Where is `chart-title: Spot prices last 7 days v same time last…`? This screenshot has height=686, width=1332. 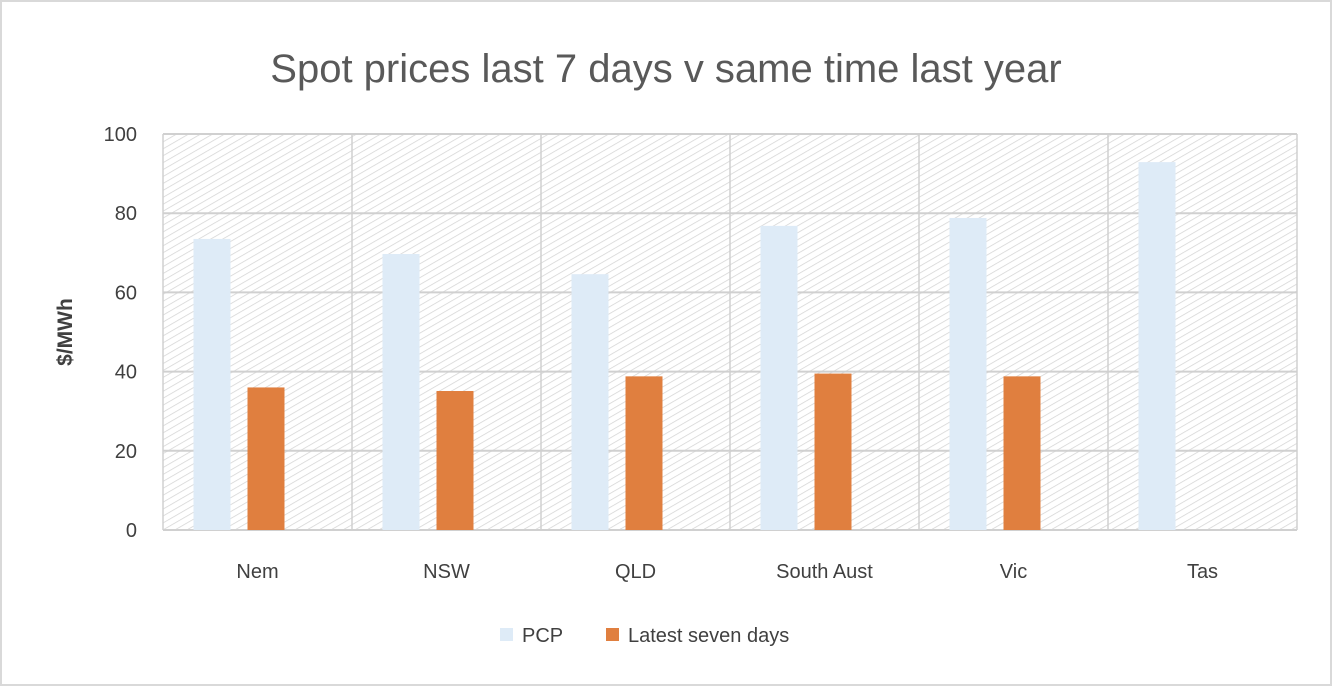
chart-title: Spot prices last 7 days v same time last… is located at coordinates (665, 69).